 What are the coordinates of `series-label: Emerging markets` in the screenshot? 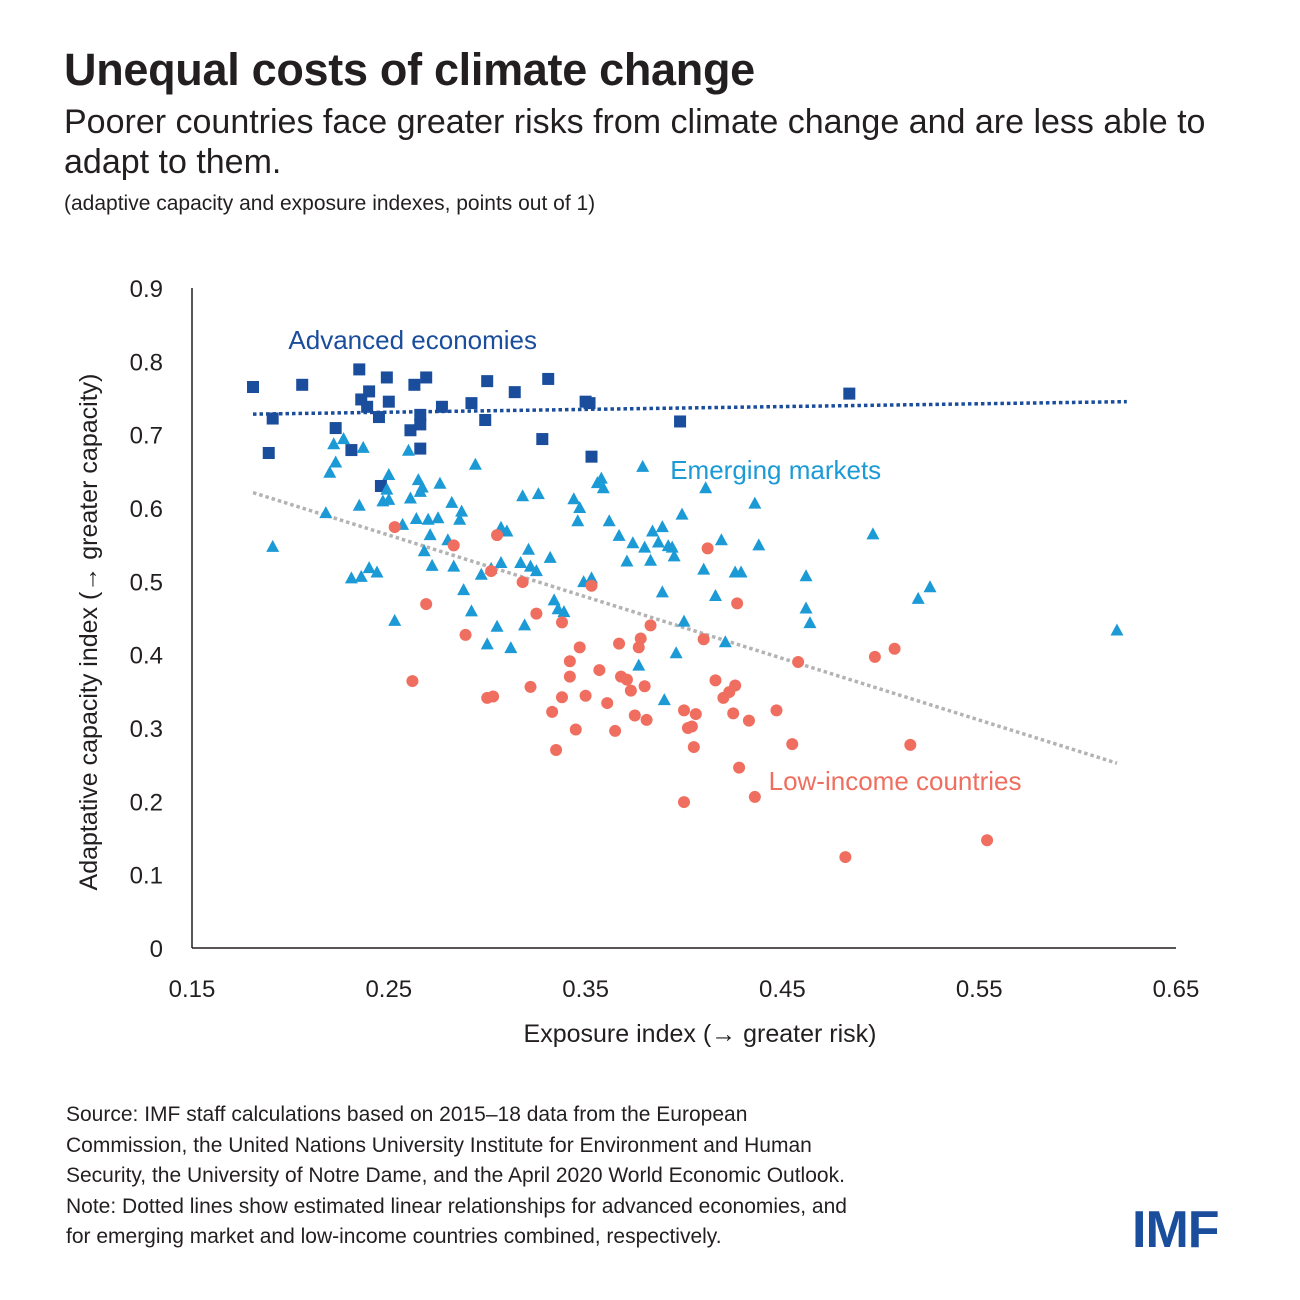 It's located at (775, 470).